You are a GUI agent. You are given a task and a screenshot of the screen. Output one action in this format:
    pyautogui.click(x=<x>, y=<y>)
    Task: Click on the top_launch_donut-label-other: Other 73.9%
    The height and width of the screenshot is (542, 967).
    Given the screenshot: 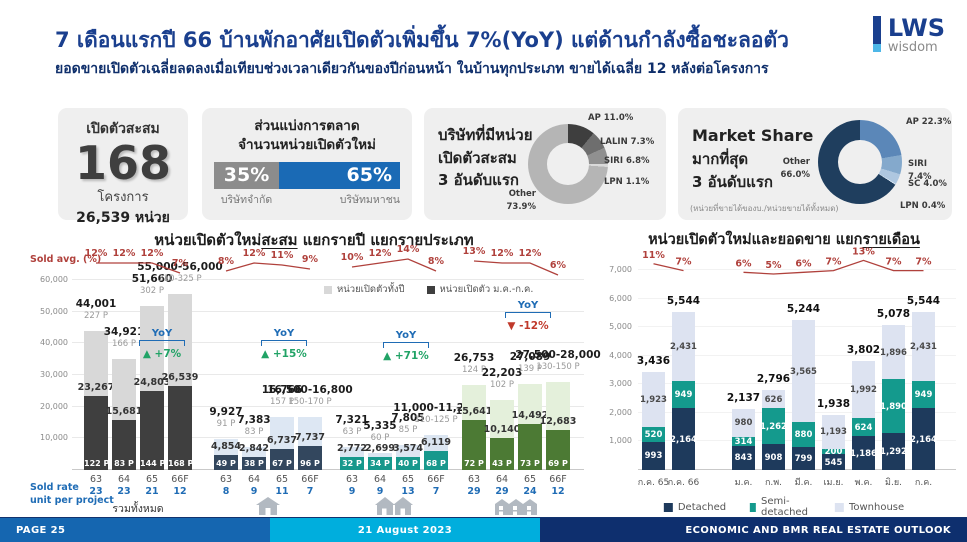 What is the action you would take?
    pyautogui.click(x=521, y=200)
    